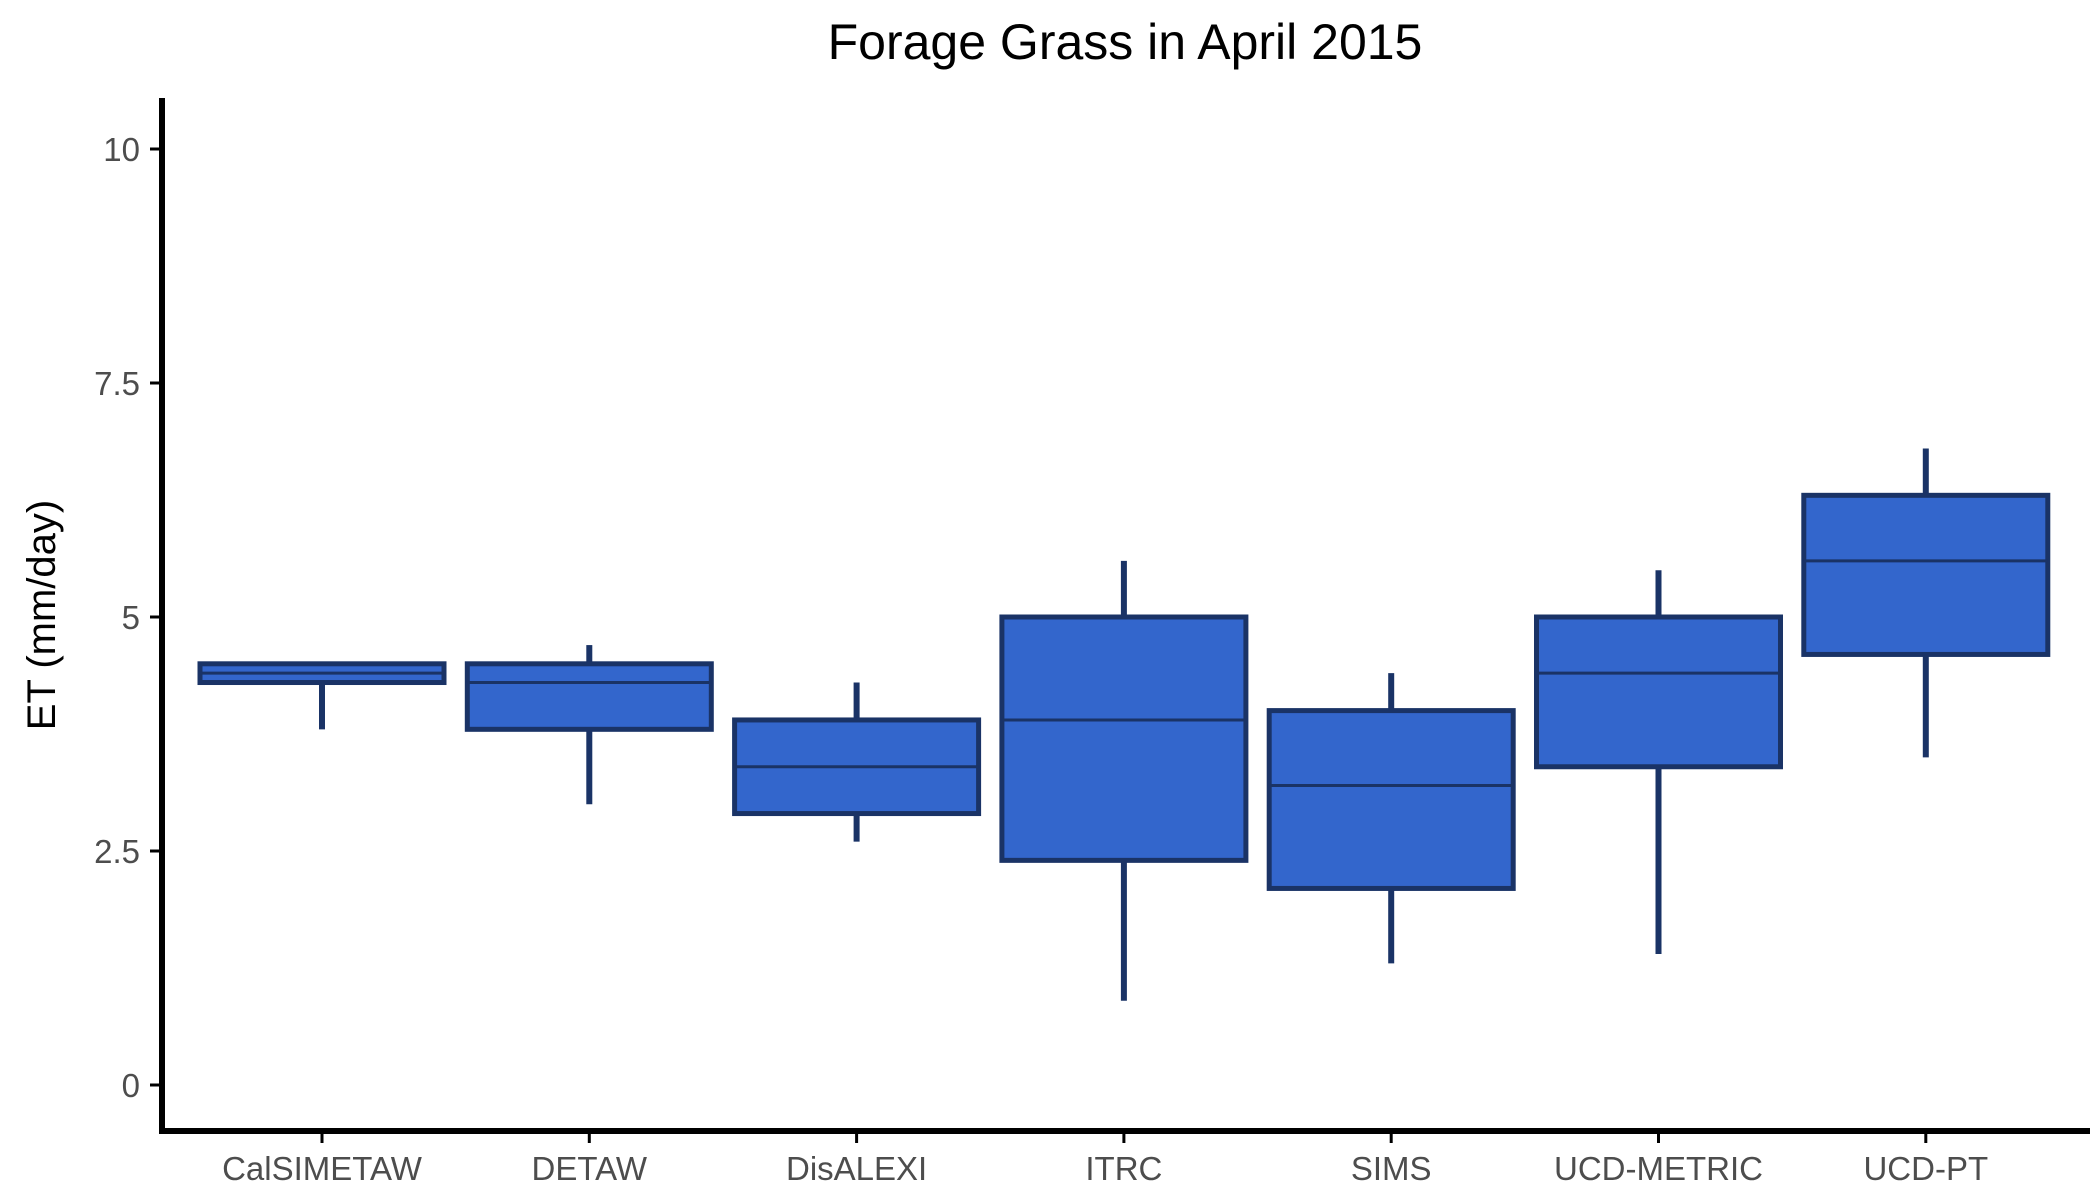  I want to click on y-tick-label: 10, so click(121, 149).